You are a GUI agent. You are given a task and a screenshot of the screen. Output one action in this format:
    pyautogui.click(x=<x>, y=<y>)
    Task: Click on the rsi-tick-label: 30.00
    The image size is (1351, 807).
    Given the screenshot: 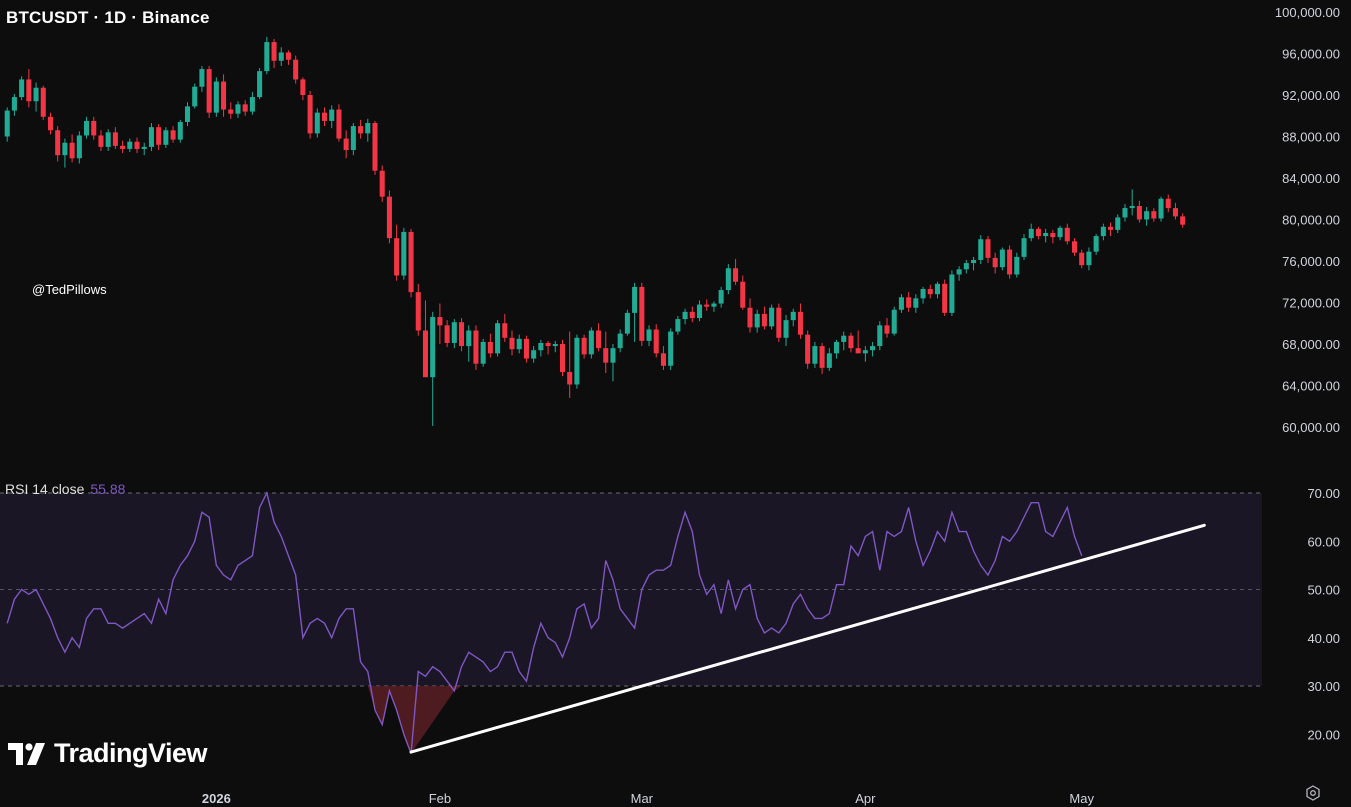 What is the action you would take?
    pyautogui.click(x=1323, y=686)
    